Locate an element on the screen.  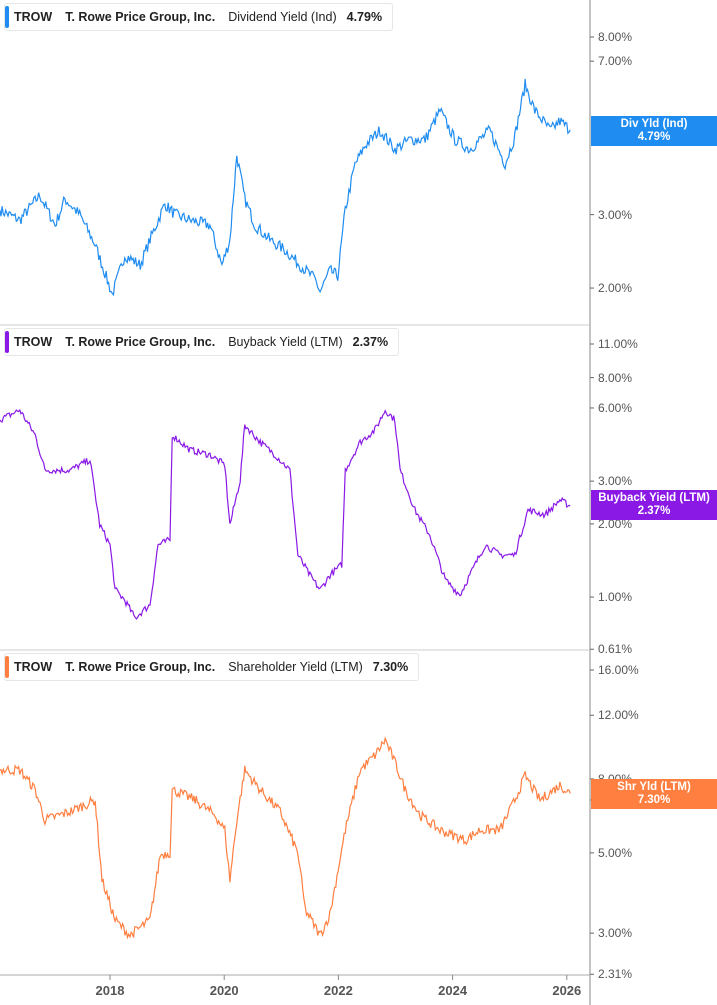
y-tick-label: 7.00% is located at coordinates (615, 61).